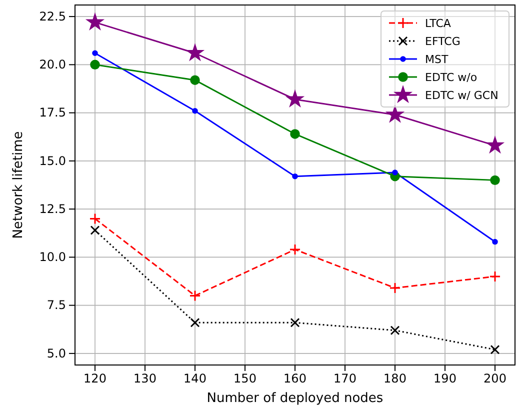 The image size is (518, 408). What do you see at coordinates (345, 379) in the screenshot?
I see `x-tick-label: 170` at bounding box center [345, 379].